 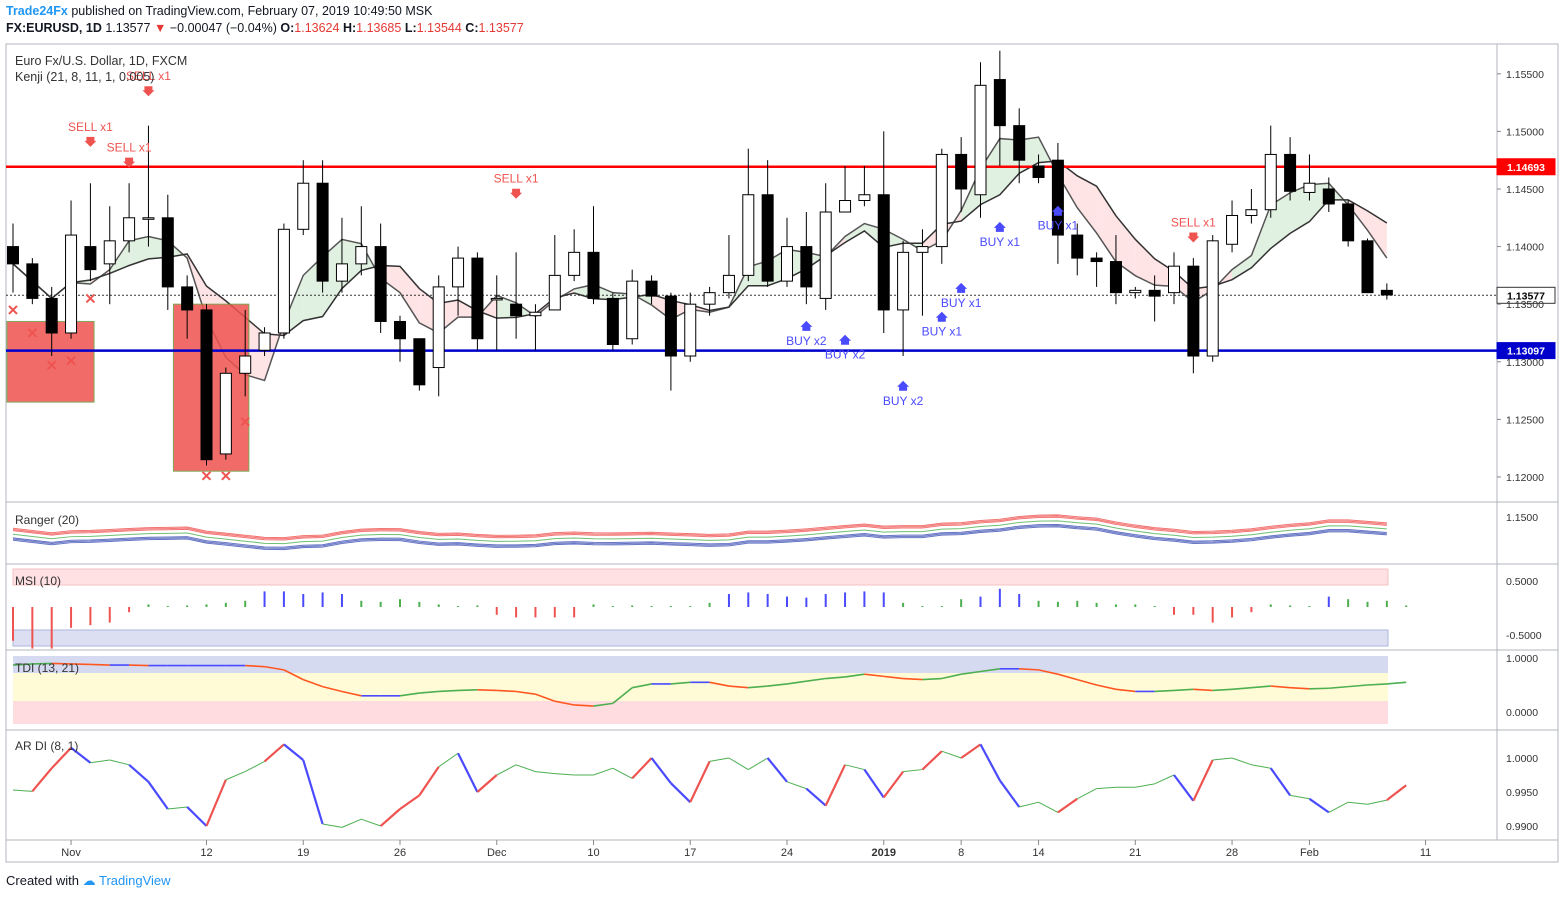 I want to click on time-tick-label: 8, so click(x=961, y=853).